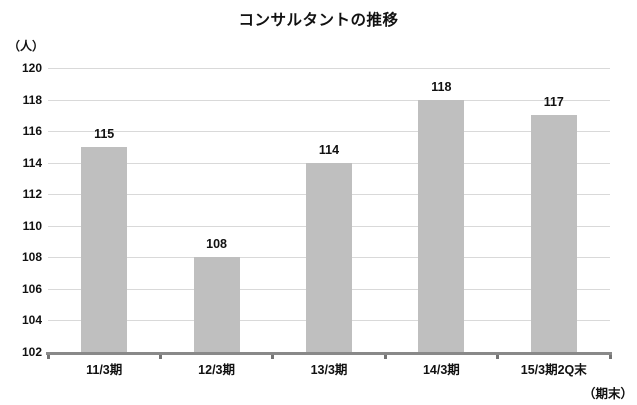 The height and width of the screenshot is (405, 637). What do you see at coordinates (31, 288) in the screenshot?
I see `y-tick-label: 106` at bounding box center [31, 288].